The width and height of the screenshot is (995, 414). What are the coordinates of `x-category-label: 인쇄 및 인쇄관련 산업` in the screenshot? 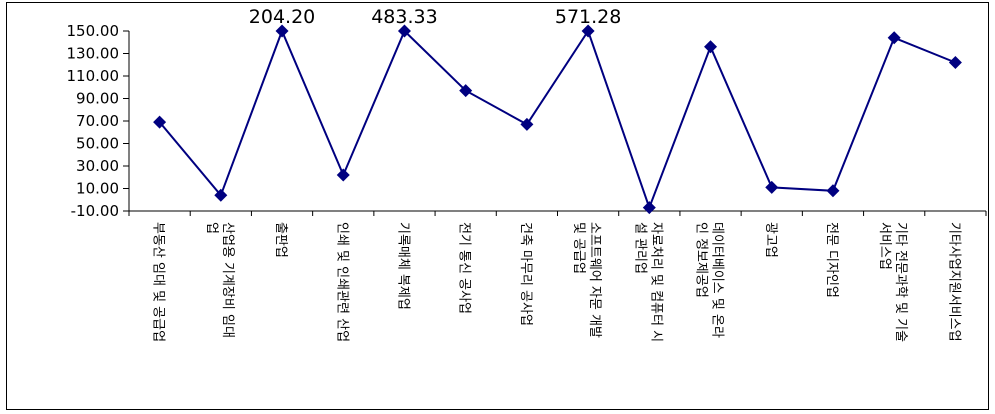 It's located at (341, 282).